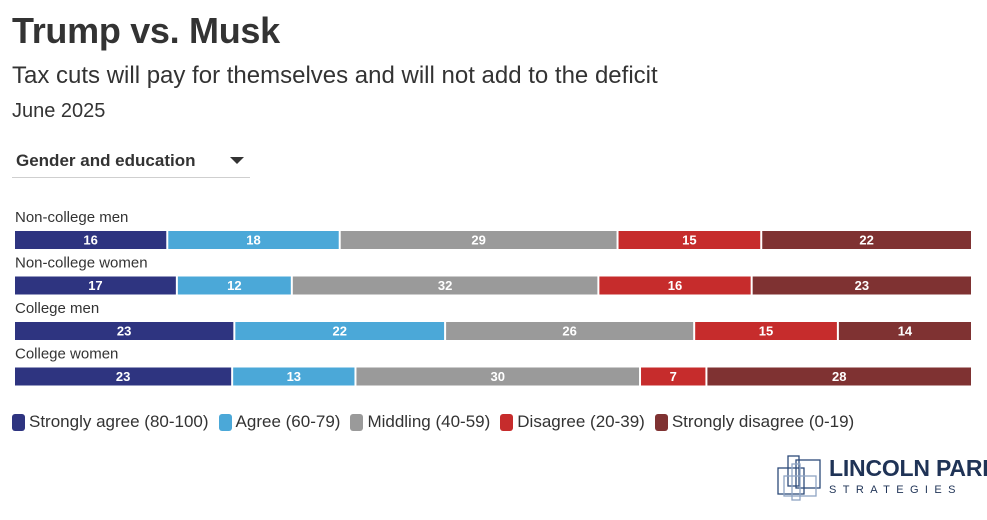 This screenshot has height=520, width=987. Describe the element at coordinates (288, 421) in the screenshot. I see `legend-label: Agree (60-79)` at that location.